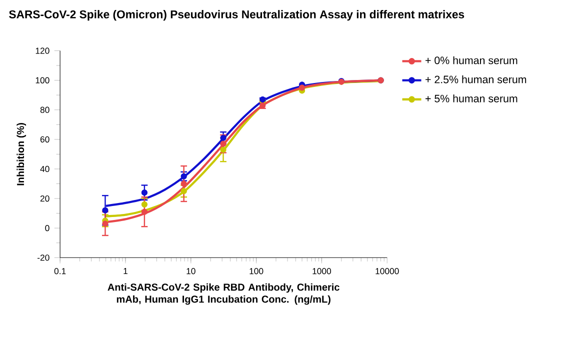  What do you see at coordinates (21, 154) in the screenshot?
I see `y-axis-title: Inhibition (%)` at bounding box center [21, 154].